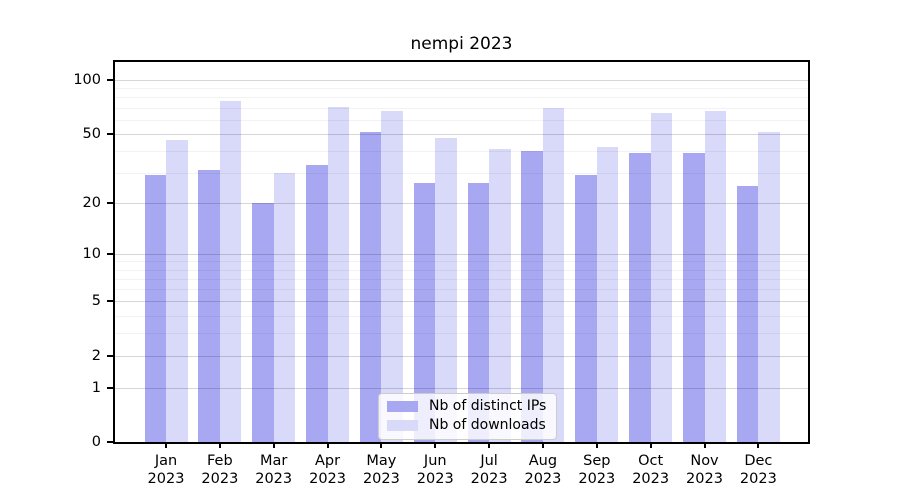  What do you see at coordinates (769, 287) in the screenshot?
I see `bar-dec-downloads` at bounding box center [769, 287].